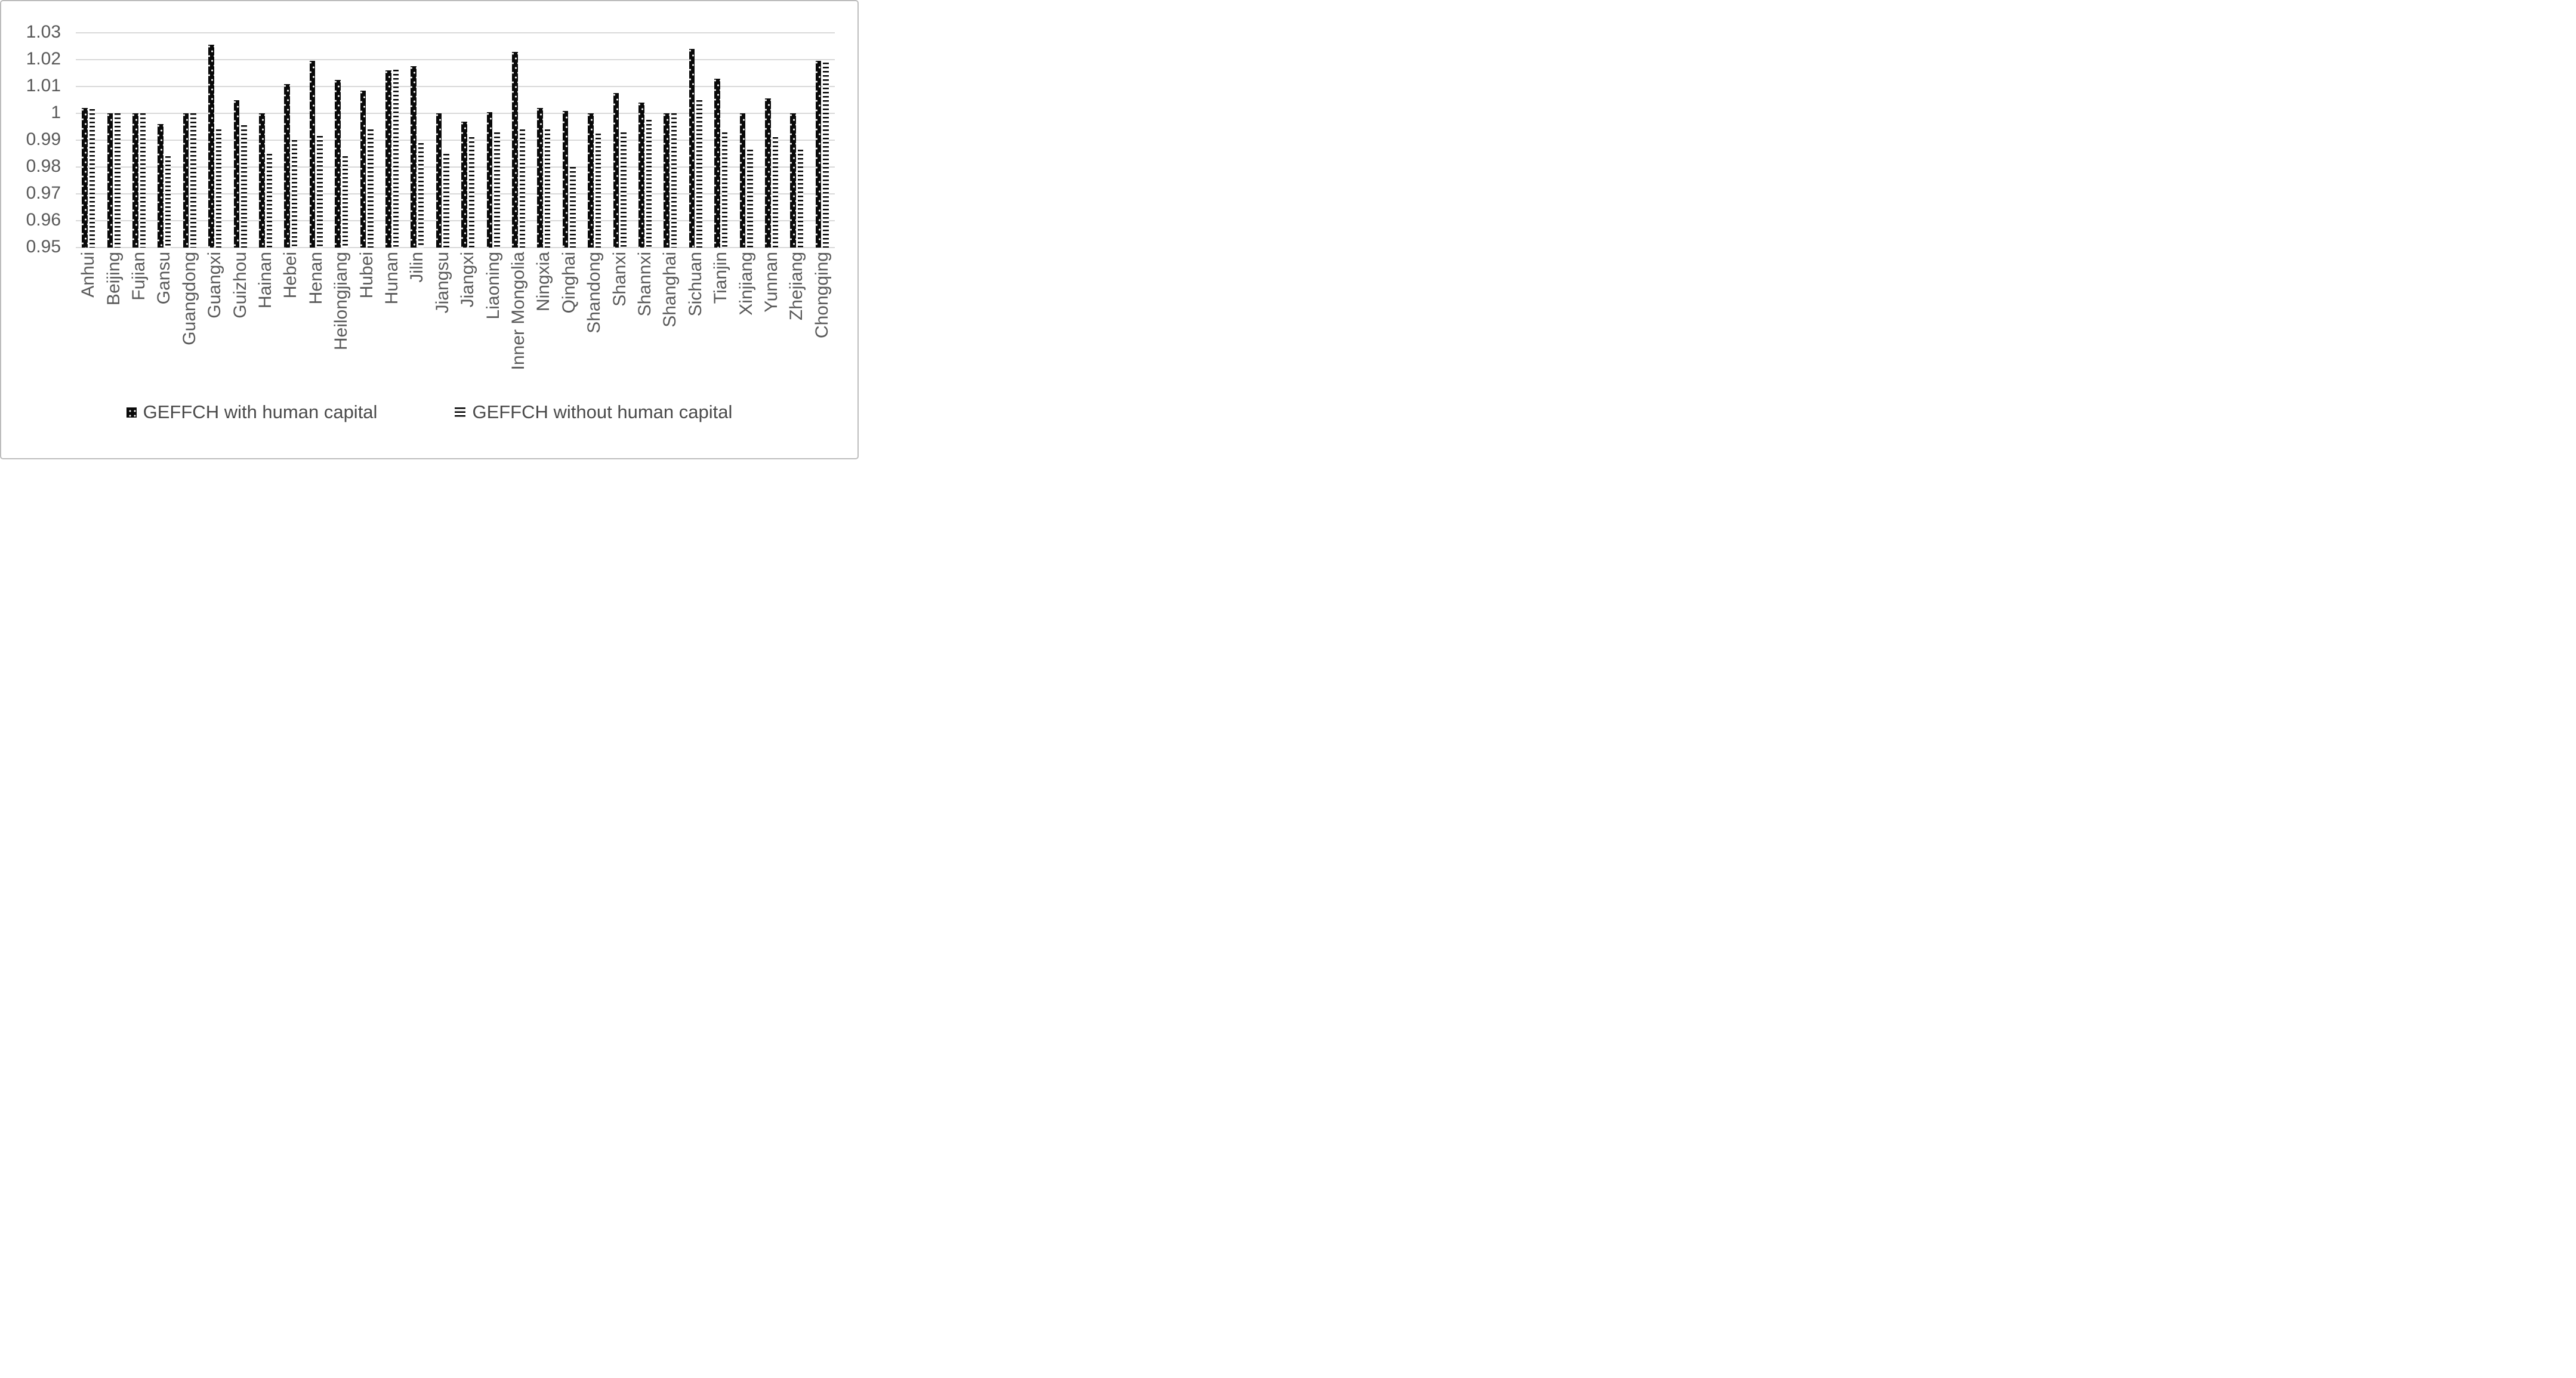 The height and width of the screenshot is (1378, 2576). What do you see at coordinates (591, 181) in the screenshot?
I see `bar-with-human-capital-shandong` at bounding box center [591, 181].